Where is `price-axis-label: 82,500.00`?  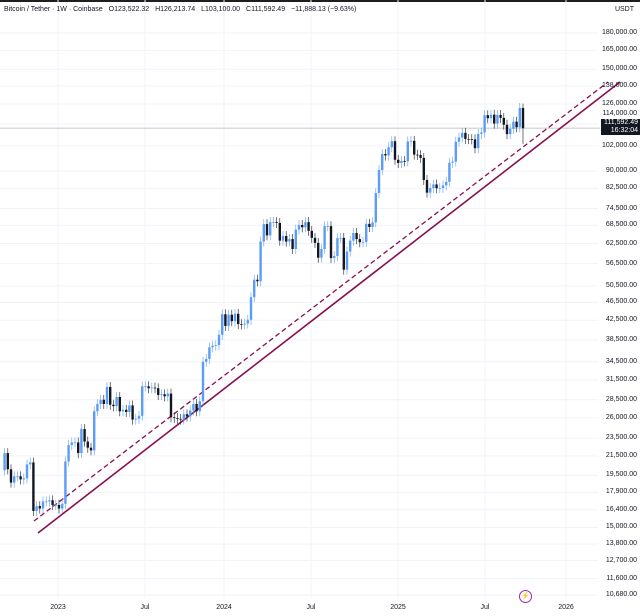
price-axis-label: 82,500.00 is located at coordinates (621, 188).